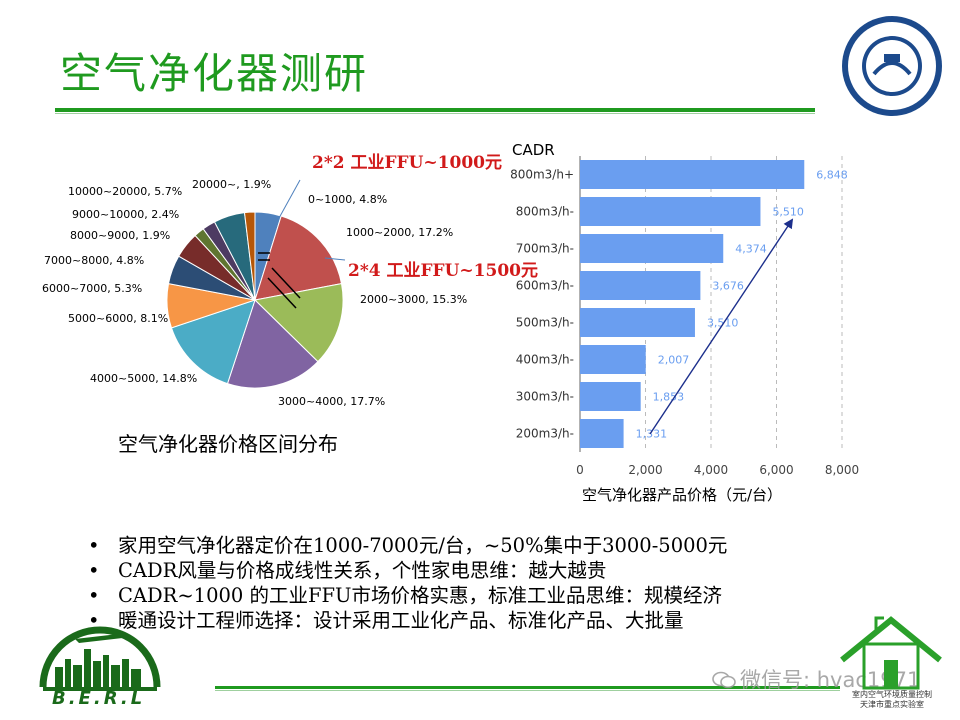 This screenshot has width=960, height=720. I want to click on bullet-item: • CADR风量与价格成线性关系，个性家电思维：越大越贵, so click(347, 570).